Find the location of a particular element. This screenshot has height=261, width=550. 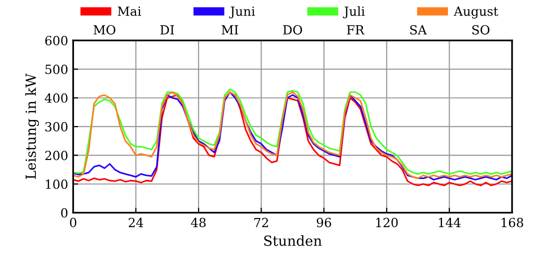

text: SO is located at coordinates (481, 30).